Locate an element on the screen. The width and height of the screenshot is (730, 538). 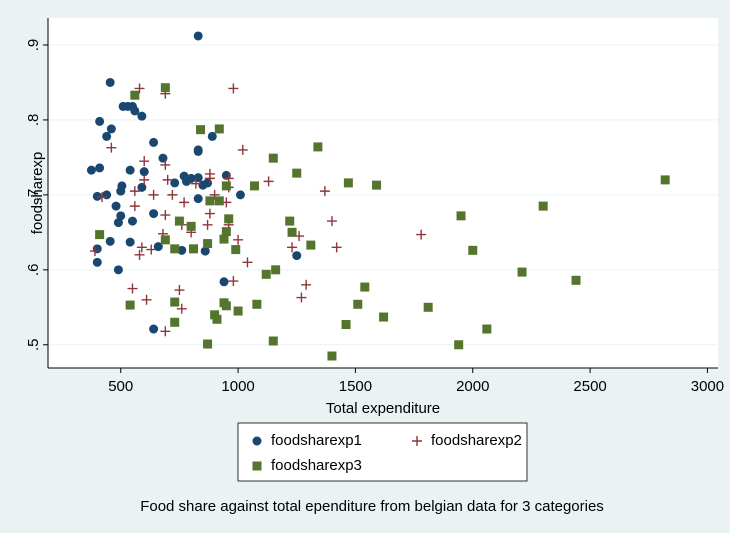
x-tick-label: 1500 is located at coordinates (355, 386).